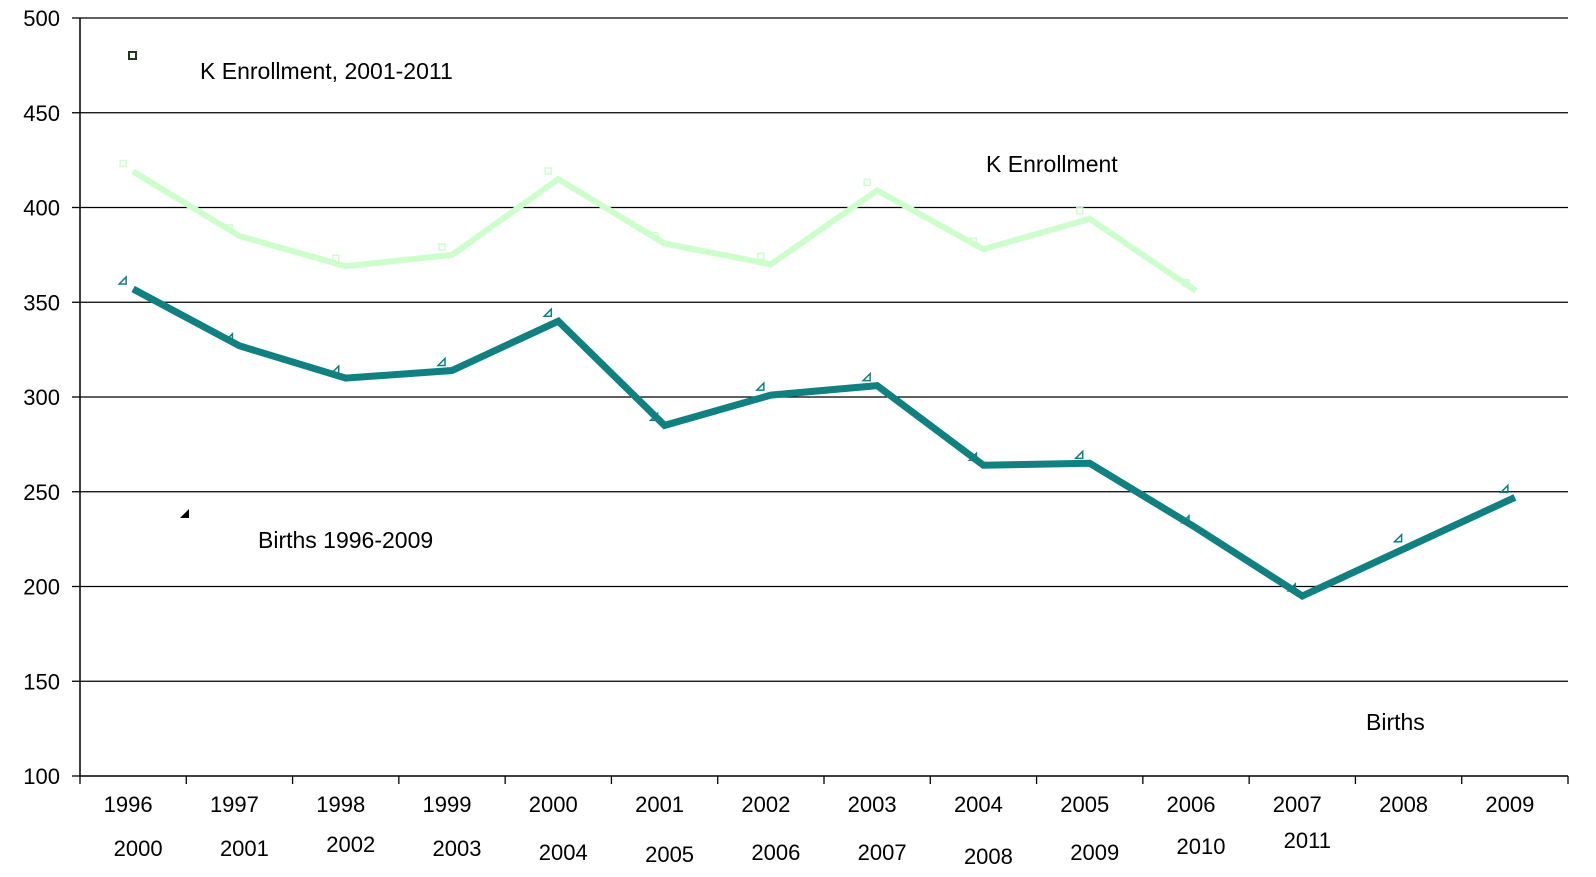  What do you see at coordinates (1052, 164) in the screenshot?
I see `enrollment-series-label: K Enrollment` at bounding box center [1052, 164].